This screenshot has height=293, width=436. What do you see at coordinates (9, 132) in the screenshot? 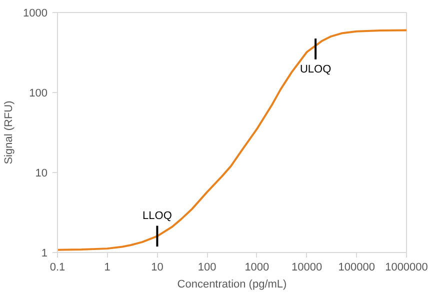
I see `y-axis-title: Signal (RFU)` at bounding box center [9, 132].